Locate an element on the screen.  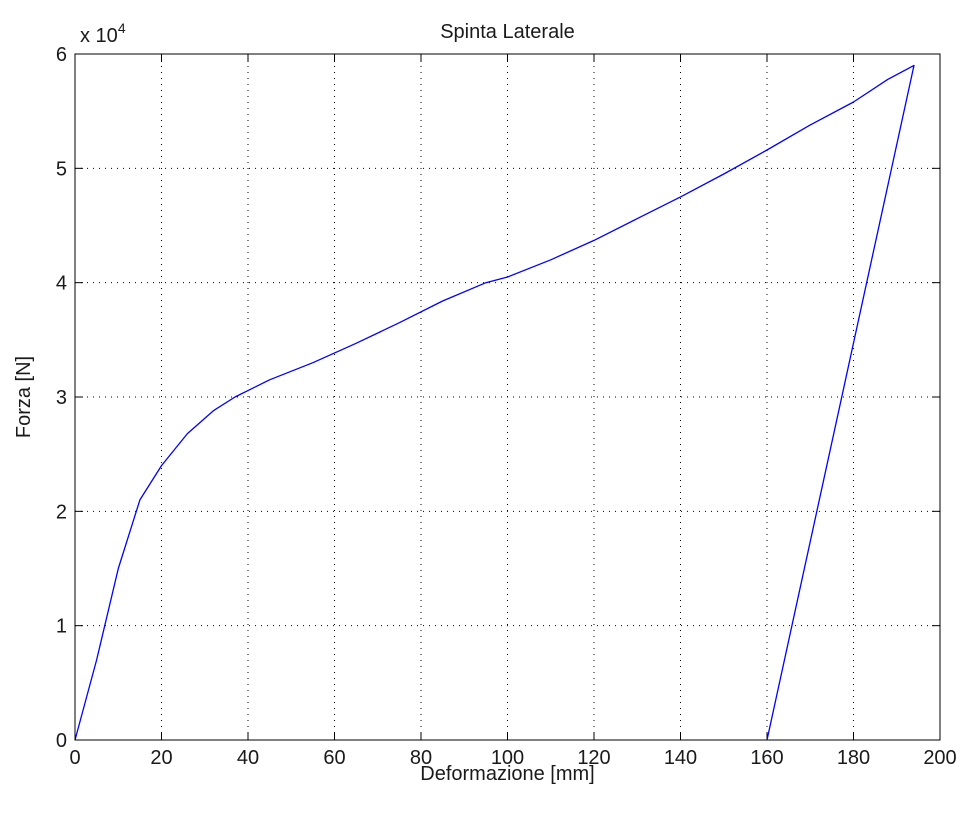
x-tick-label: 200 is located at coordinates (939, 758).